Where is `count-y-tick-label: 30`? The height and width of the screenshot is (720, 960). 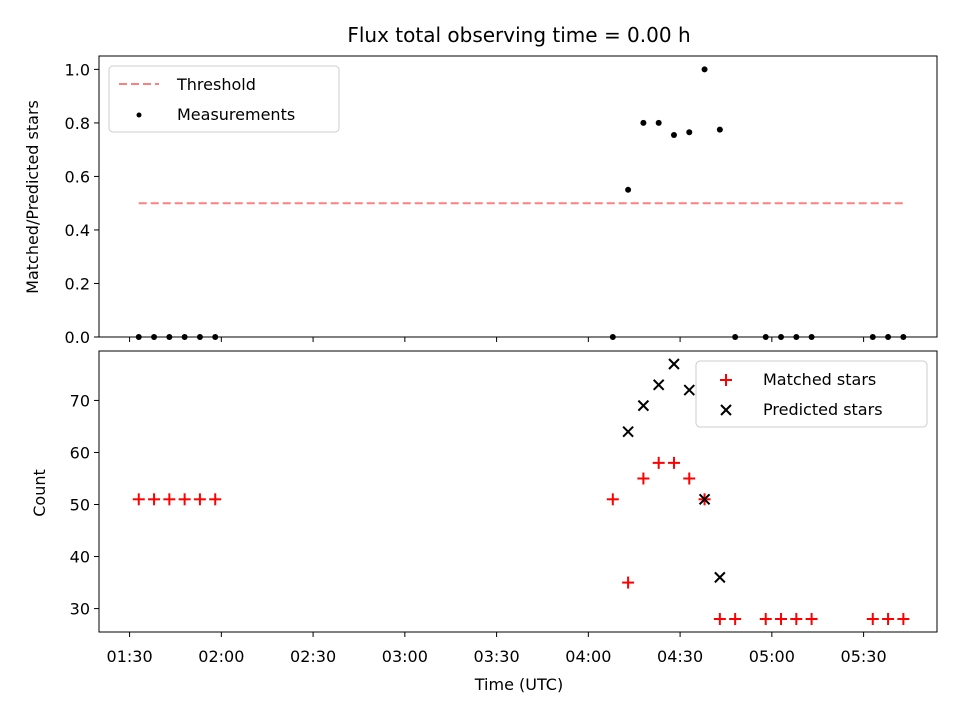
count-y-tick-label: 30 is located at coordinates (80, 609).